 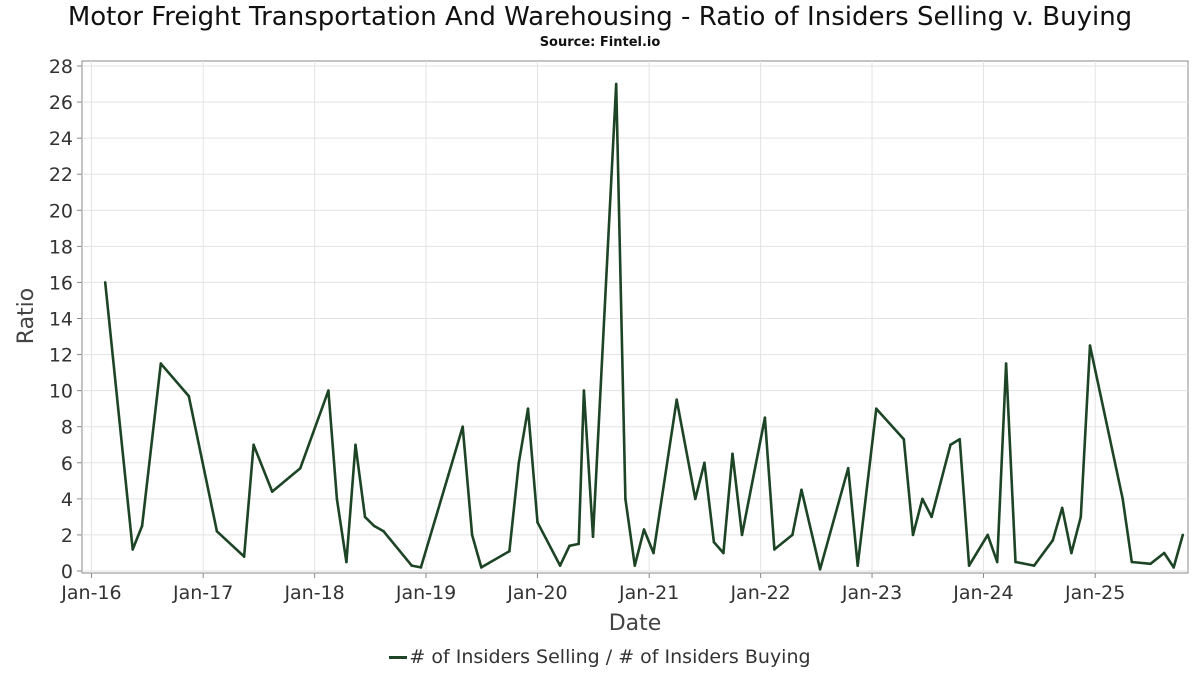 I want to click on x-tick-label: Jan-21, so click(x=648, y=593).